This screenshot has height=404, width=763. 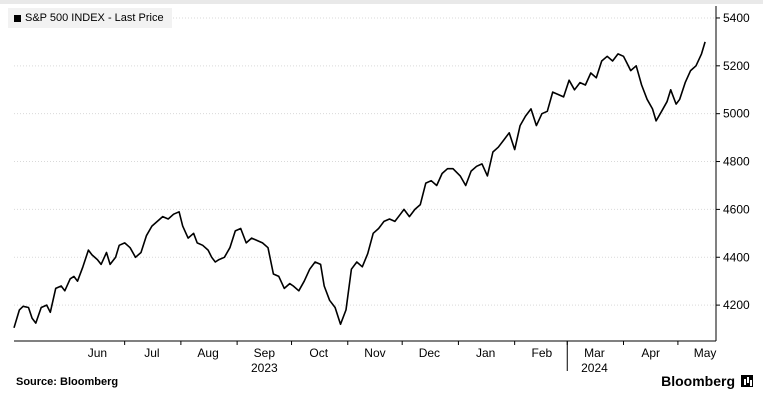 What do you see at coordinates (594, 353) in the screenshot?
I see `x-tick-label: Mar` at bounding box center [594, 353].